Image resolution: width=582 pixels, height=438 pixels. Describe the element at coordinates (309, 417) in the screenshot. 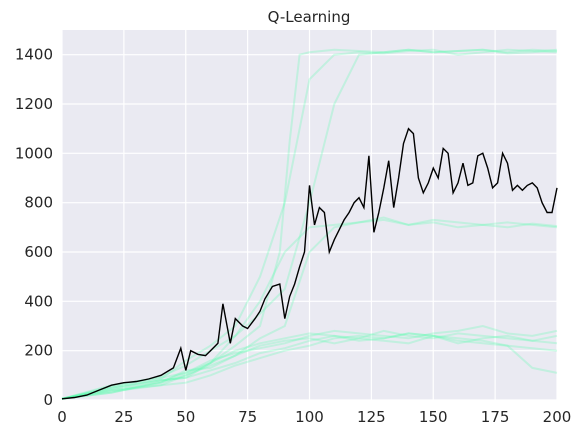

I see `x-tick-label: 100` at that location.